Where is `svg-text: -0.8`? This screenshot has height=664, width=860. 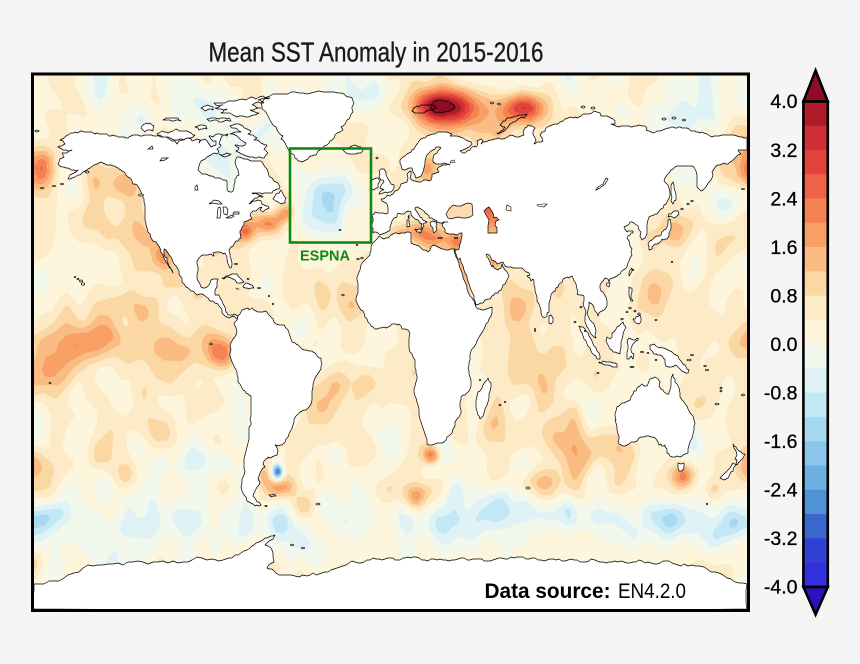
svg-text: -0.8 is located at coordinates (781, 394).